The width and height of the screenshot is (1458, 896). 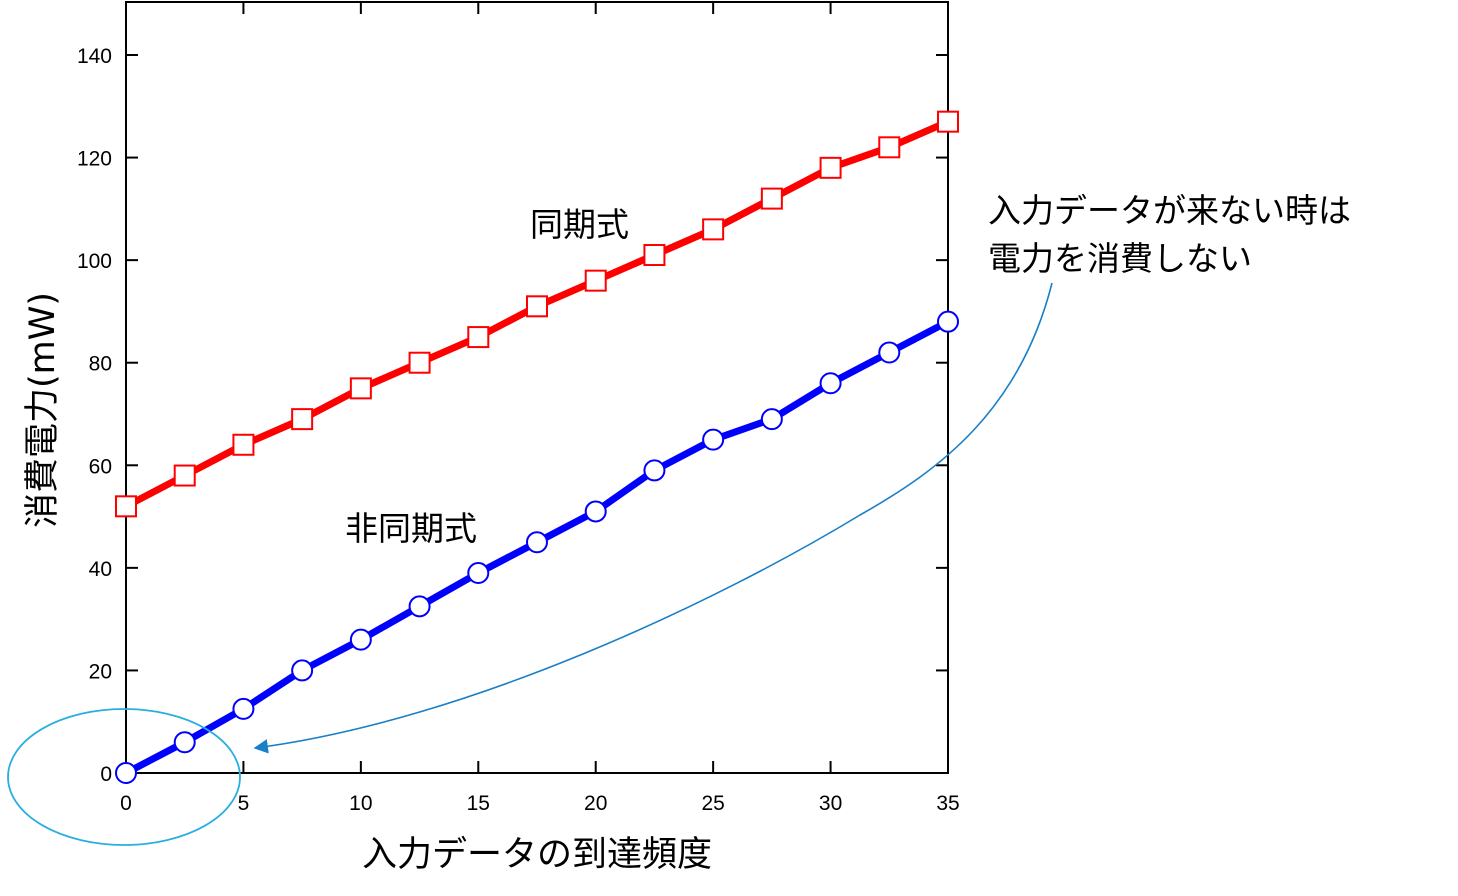 I want to click on x-tick-label: 5, so click(x=244, y=803).